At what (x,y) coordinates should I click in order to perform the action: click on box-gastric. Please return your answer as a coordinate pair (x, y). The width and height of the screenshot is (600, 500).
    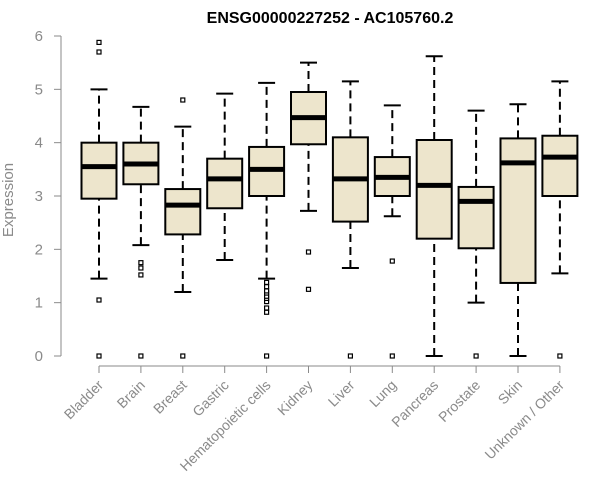
    Looking at the image, I should click on (225, 176).